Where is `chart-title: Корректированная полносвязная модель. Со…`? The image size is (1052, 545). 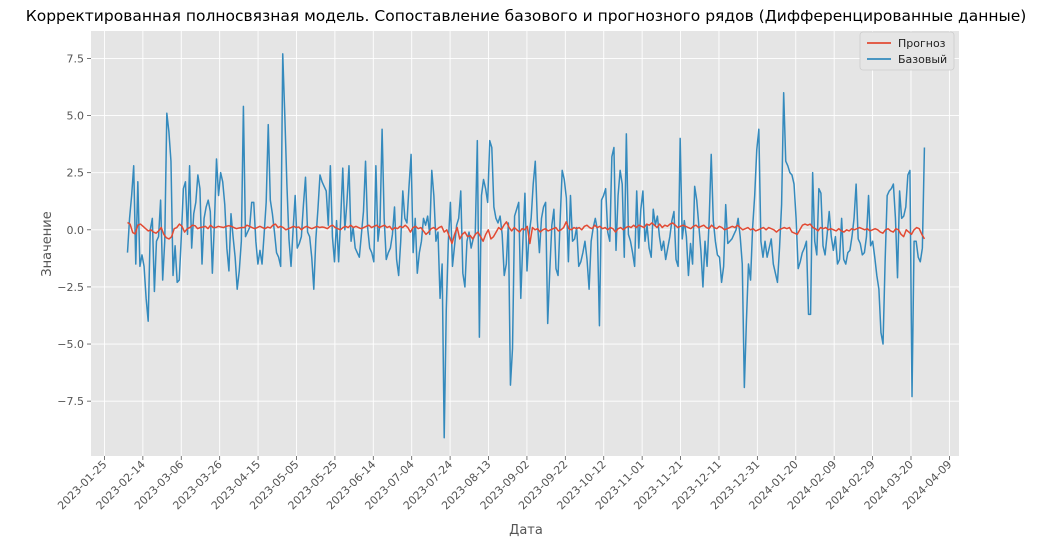
chart-title: Корректированная полносвязная модель. Со… is located at coordinates (526, 16).